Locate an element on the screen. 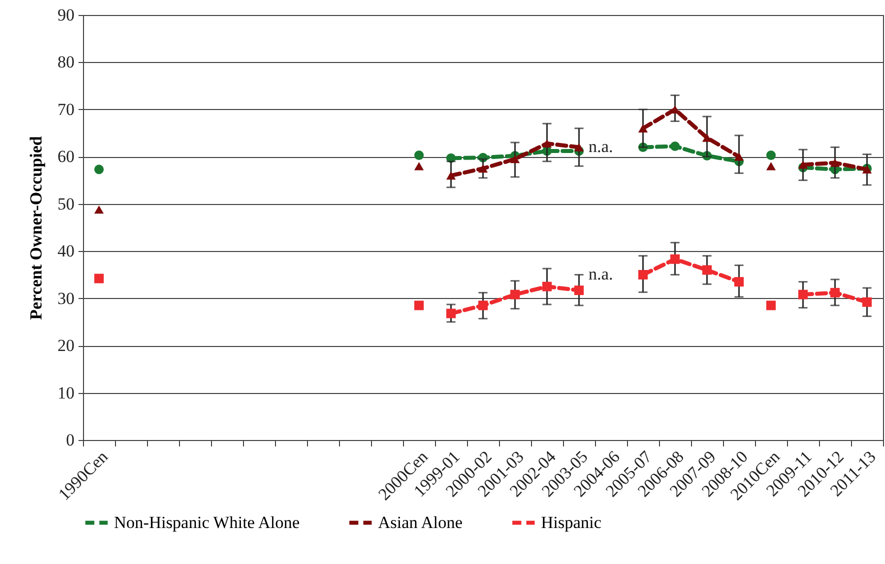  y-tick-label: 60 is located at coordinates (66, 156).